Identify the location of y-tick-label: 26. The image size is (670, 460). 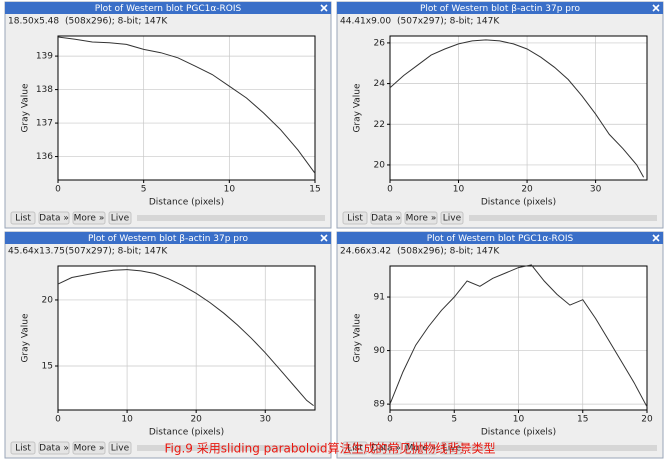
(380, 43).